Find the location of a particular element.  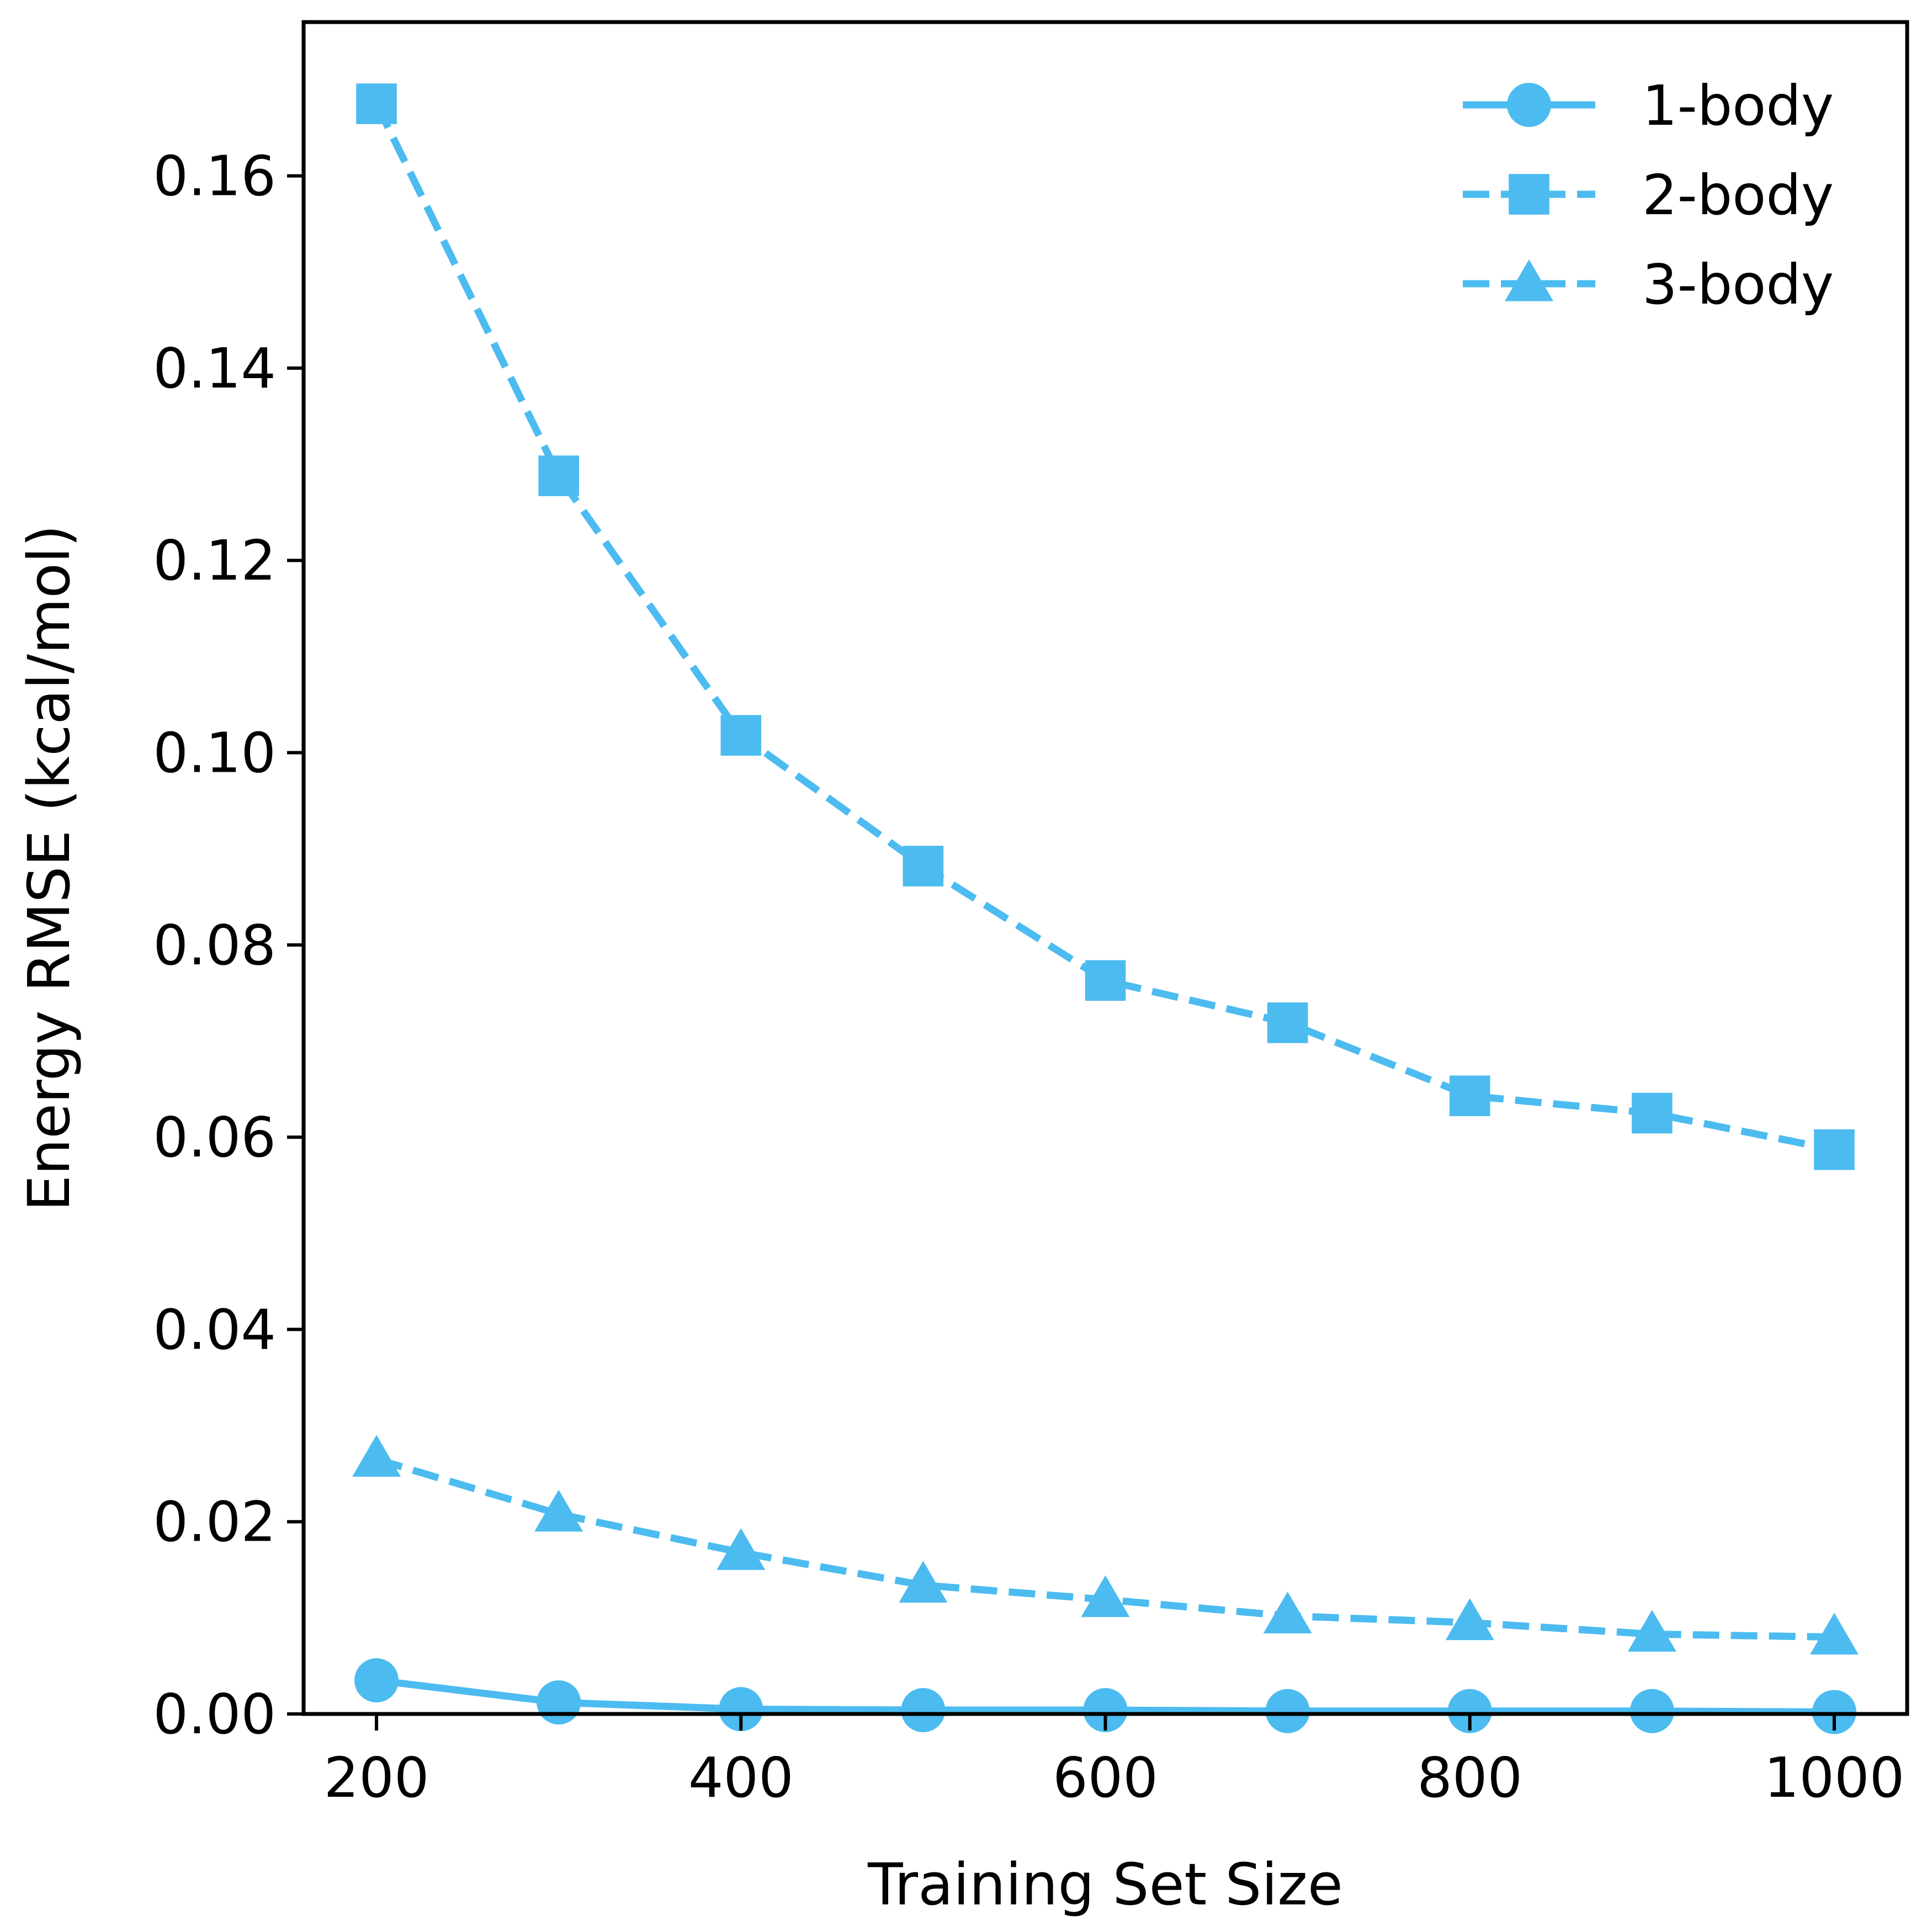

y-axis: 0.00 0.02 0.04 0.06 0.08 0.10 0.12 0.14 0.16 is located at coordinates (229, 946).